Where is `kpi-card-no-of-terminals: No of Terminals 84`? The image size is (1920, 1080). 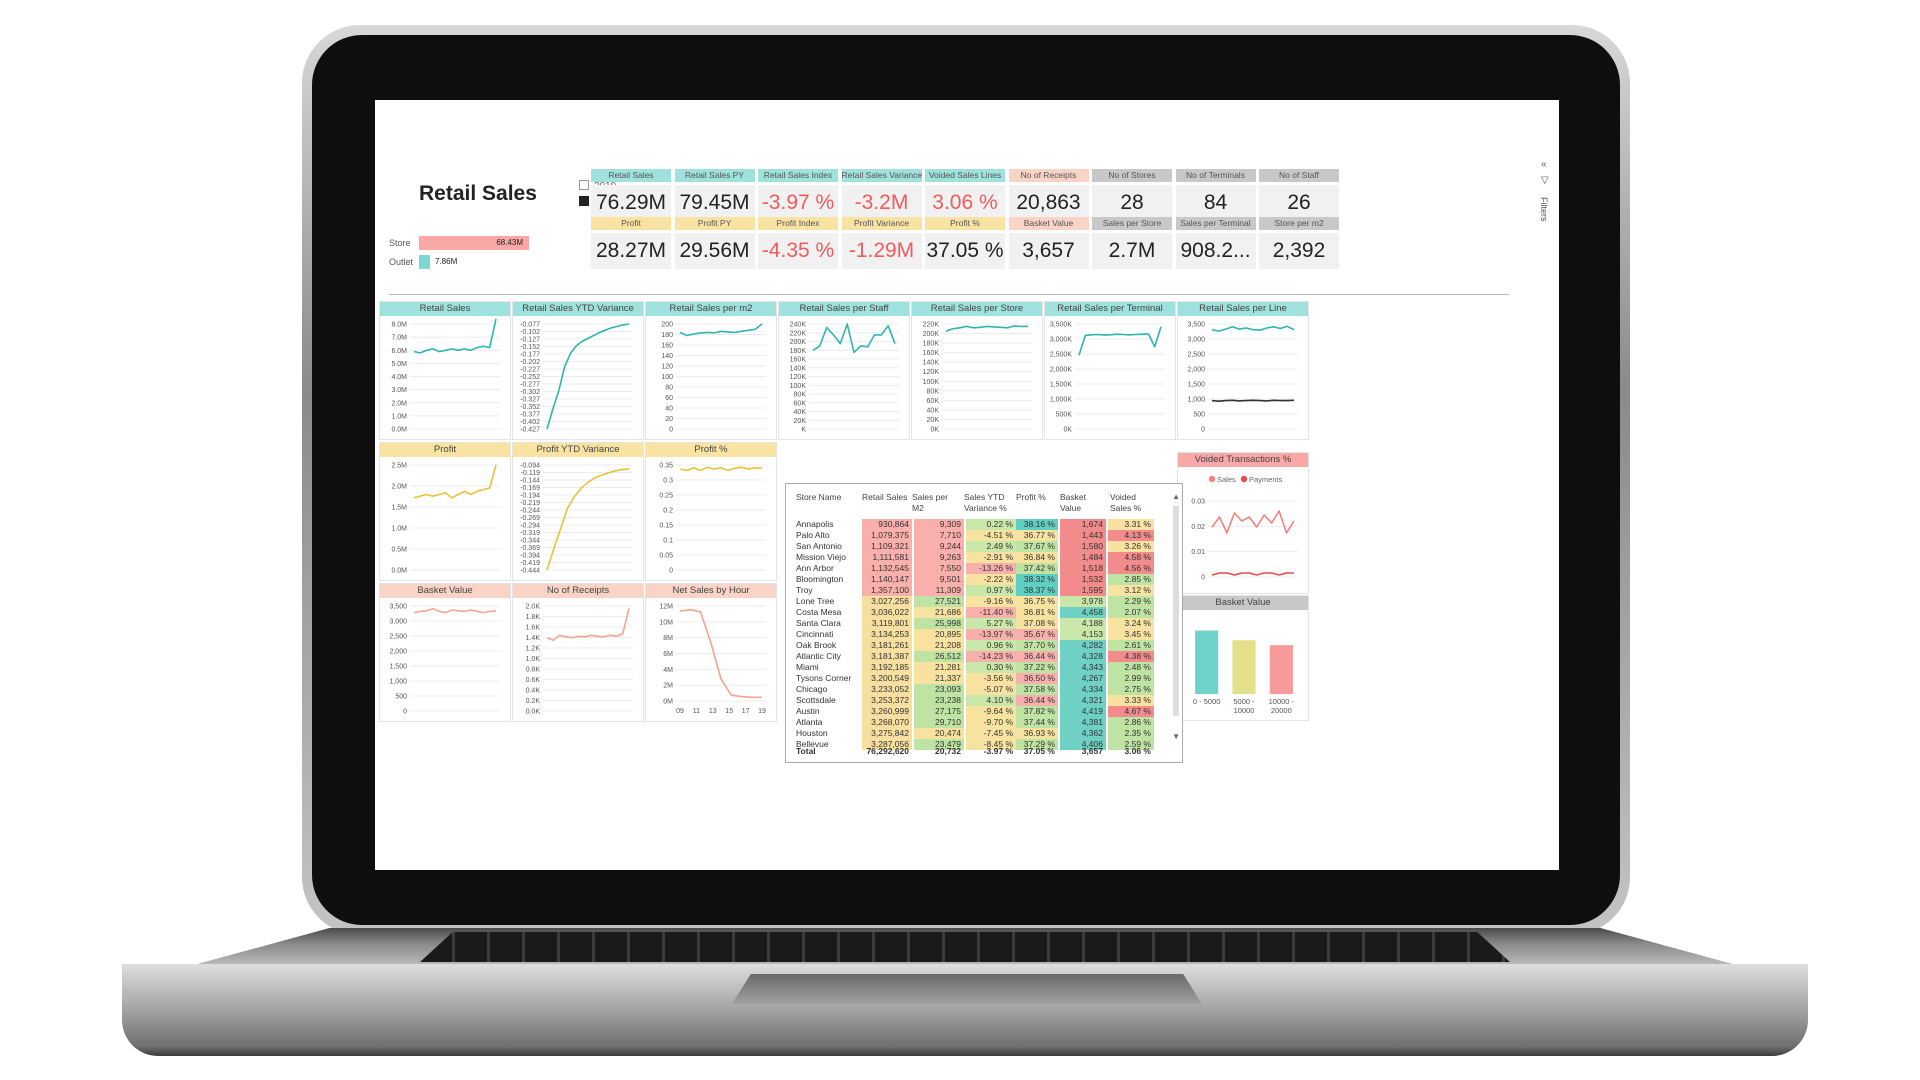
kpi-card-no-of-terminals: No of Terminals 84 is located at coordinates (1215, 195).